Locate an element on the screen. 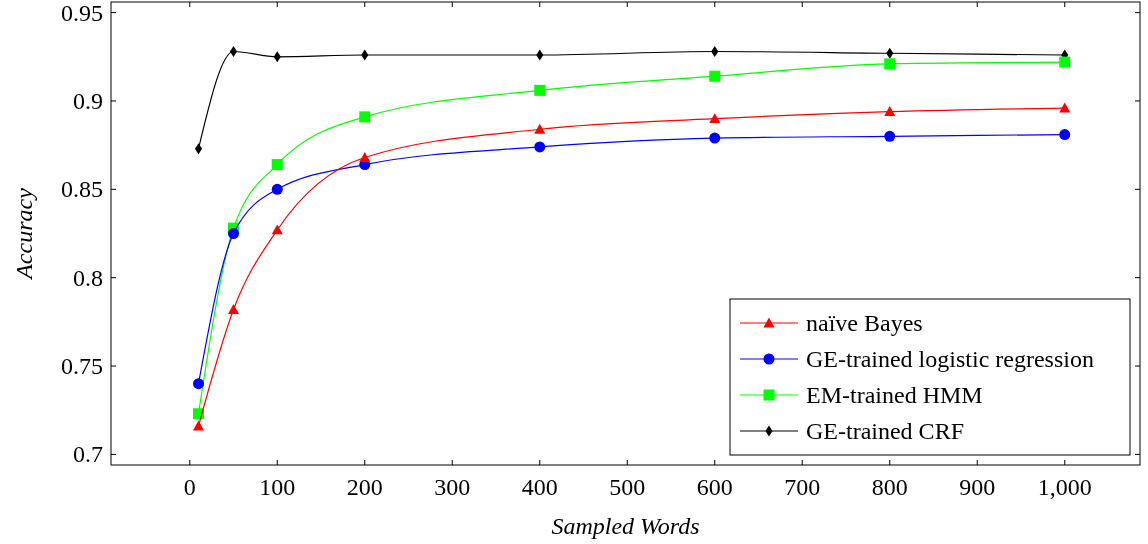 The image size is (1148, 544). y-tick-label: 0.75 is located at coordinates (82, 366).